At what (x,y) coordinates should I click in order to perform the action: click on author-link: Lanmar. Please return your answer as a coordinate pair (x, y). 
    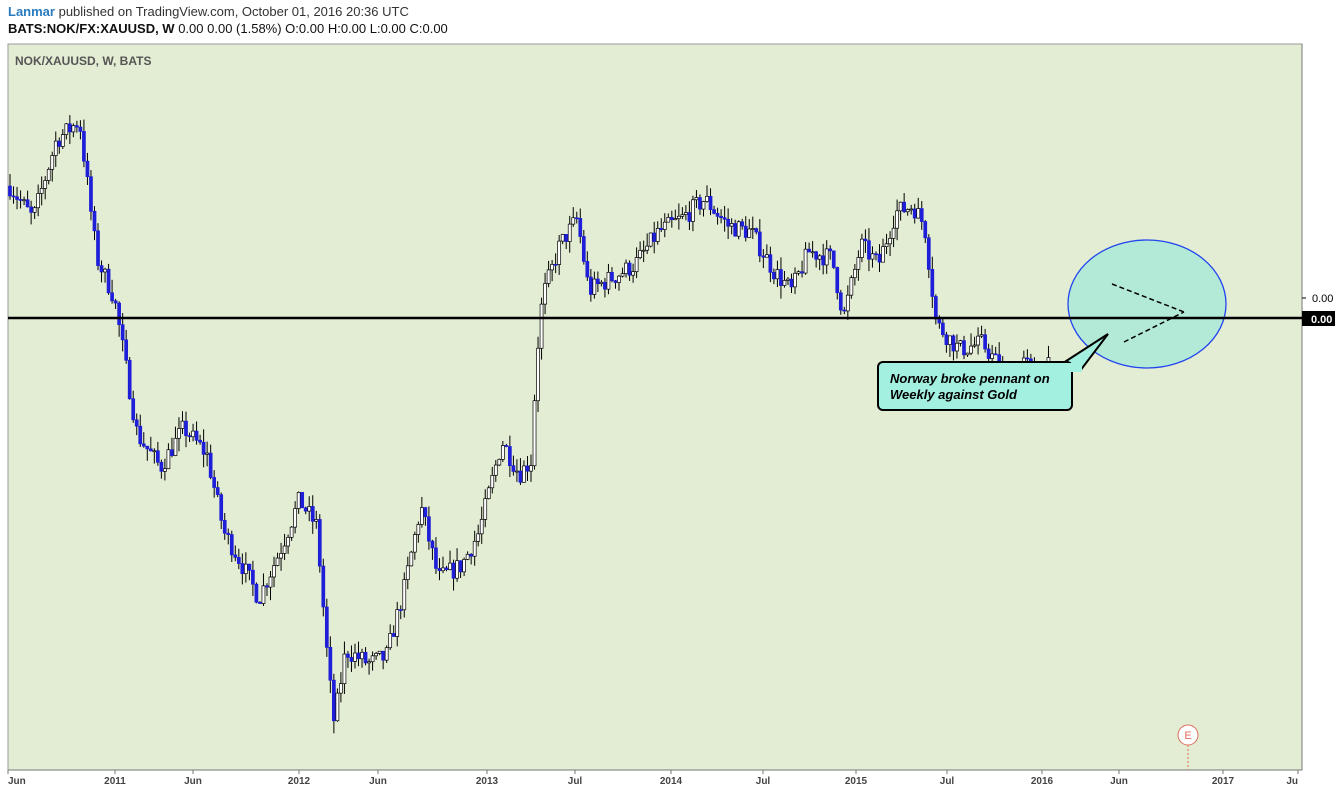
    Looking at the image, I should click on (31, 11).